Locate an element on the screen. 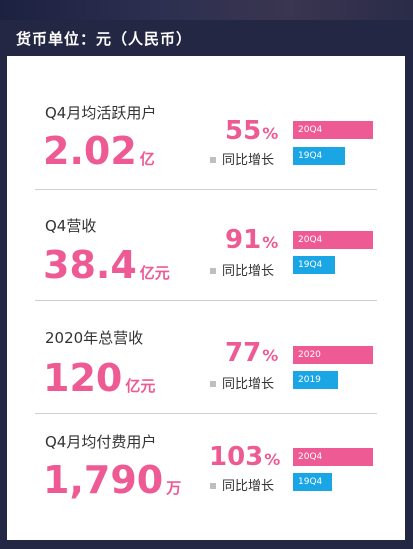 The width and height of the screenshot is (413, 549). growth-number: 91 is located at coordinates (243, 240).